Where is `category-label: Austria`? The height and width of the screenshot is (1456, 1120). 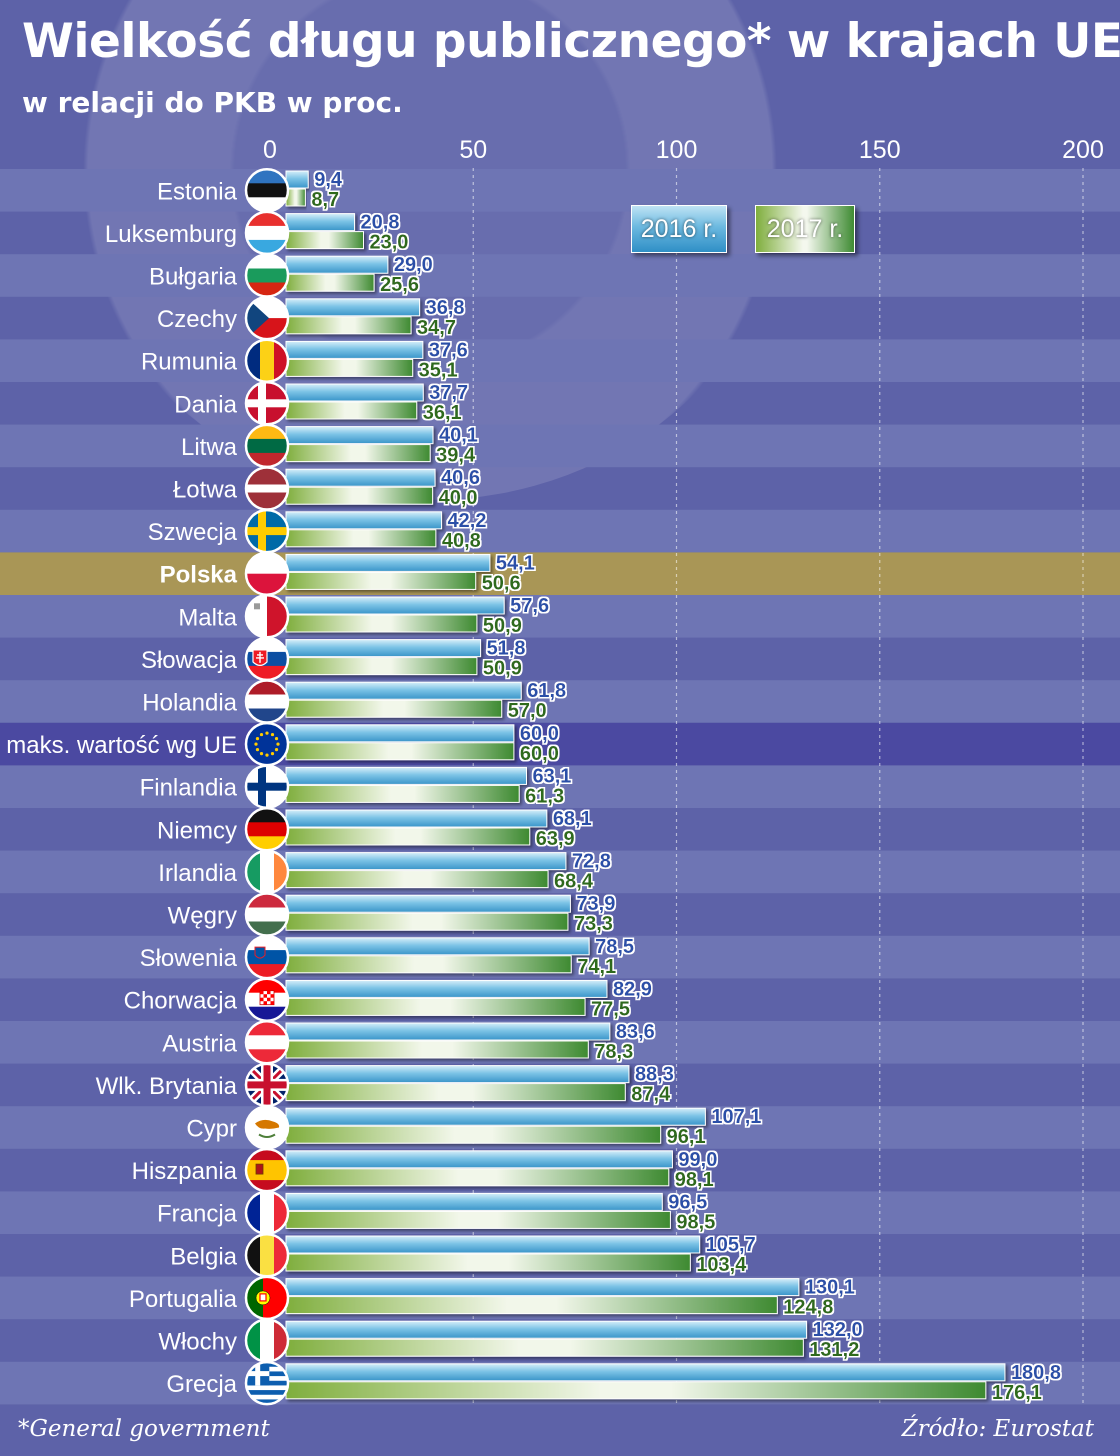 category-label: Austria is located at coordinates (199, 1043).